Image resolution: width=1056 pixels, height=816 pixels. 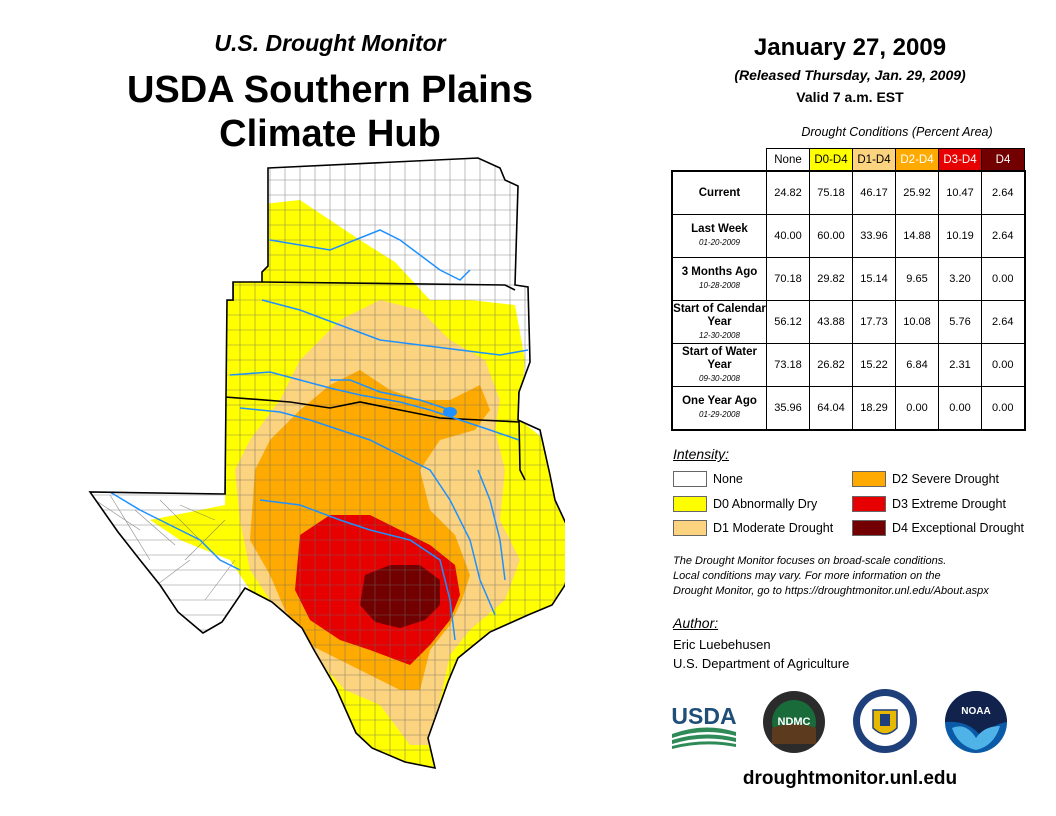 I want to click on legend-item-d2: D2 Severe Drought, so click(x=925, y=479).